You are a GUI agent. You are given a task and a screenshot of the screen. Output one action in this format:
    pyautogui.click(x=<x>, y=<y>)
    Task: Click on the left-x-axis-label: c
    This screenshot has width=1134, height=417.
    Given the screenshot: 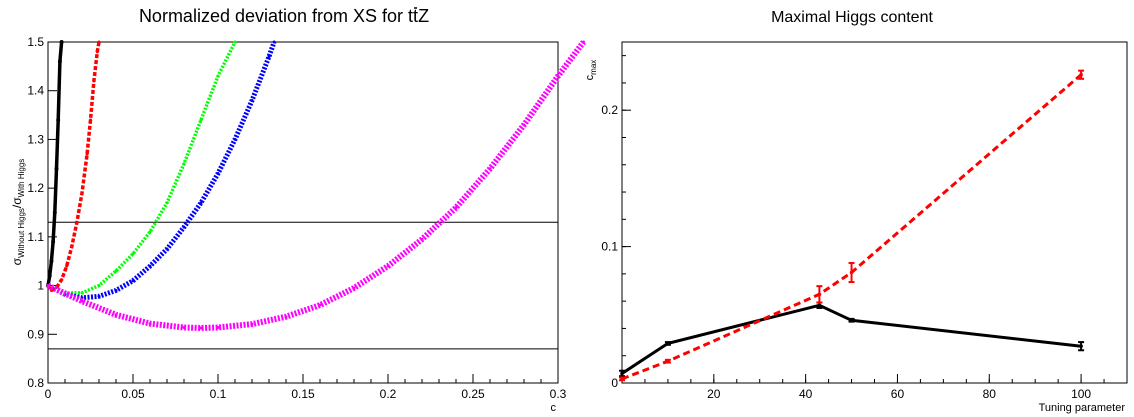 What is the action you would take?
    pyautogui.click(x=554, y=408)
    